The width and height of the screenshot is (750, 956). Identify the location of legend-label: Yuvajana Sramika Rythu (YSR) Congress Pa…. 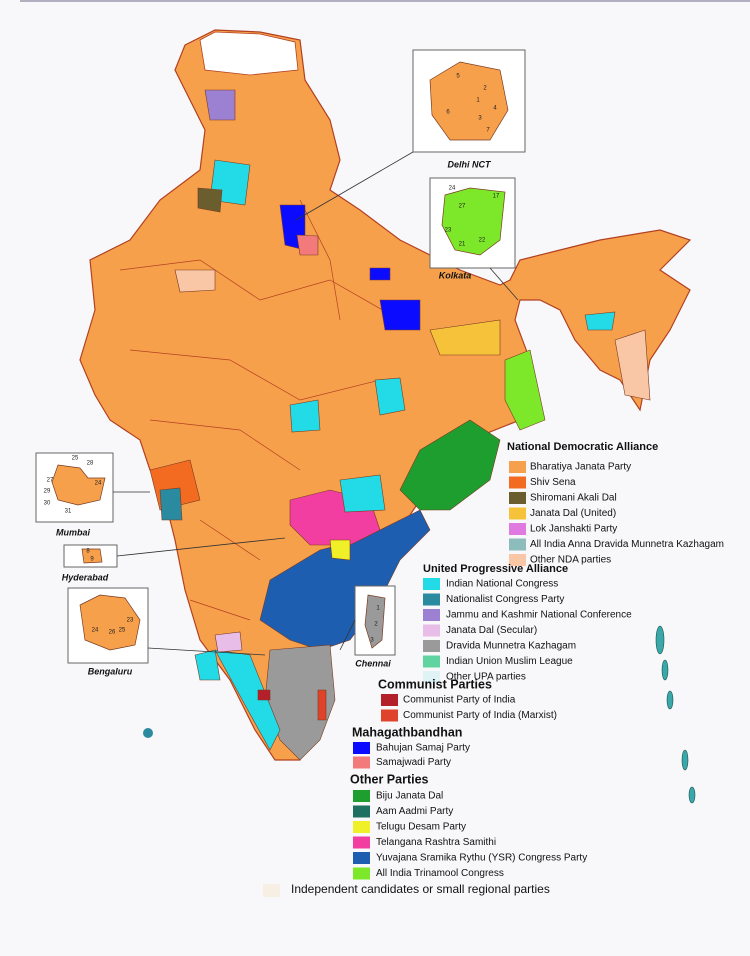
(481, 858).